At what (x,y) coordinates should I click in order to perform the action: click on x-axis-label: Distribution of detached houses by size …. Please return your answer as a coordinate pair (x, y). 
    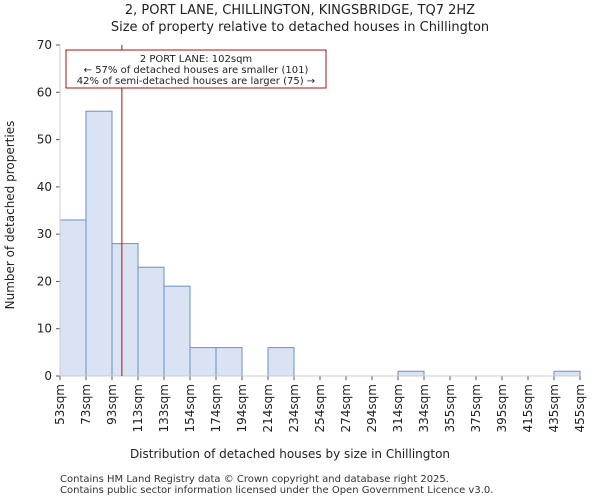
    Looking at the image, I should click on (290, 454).